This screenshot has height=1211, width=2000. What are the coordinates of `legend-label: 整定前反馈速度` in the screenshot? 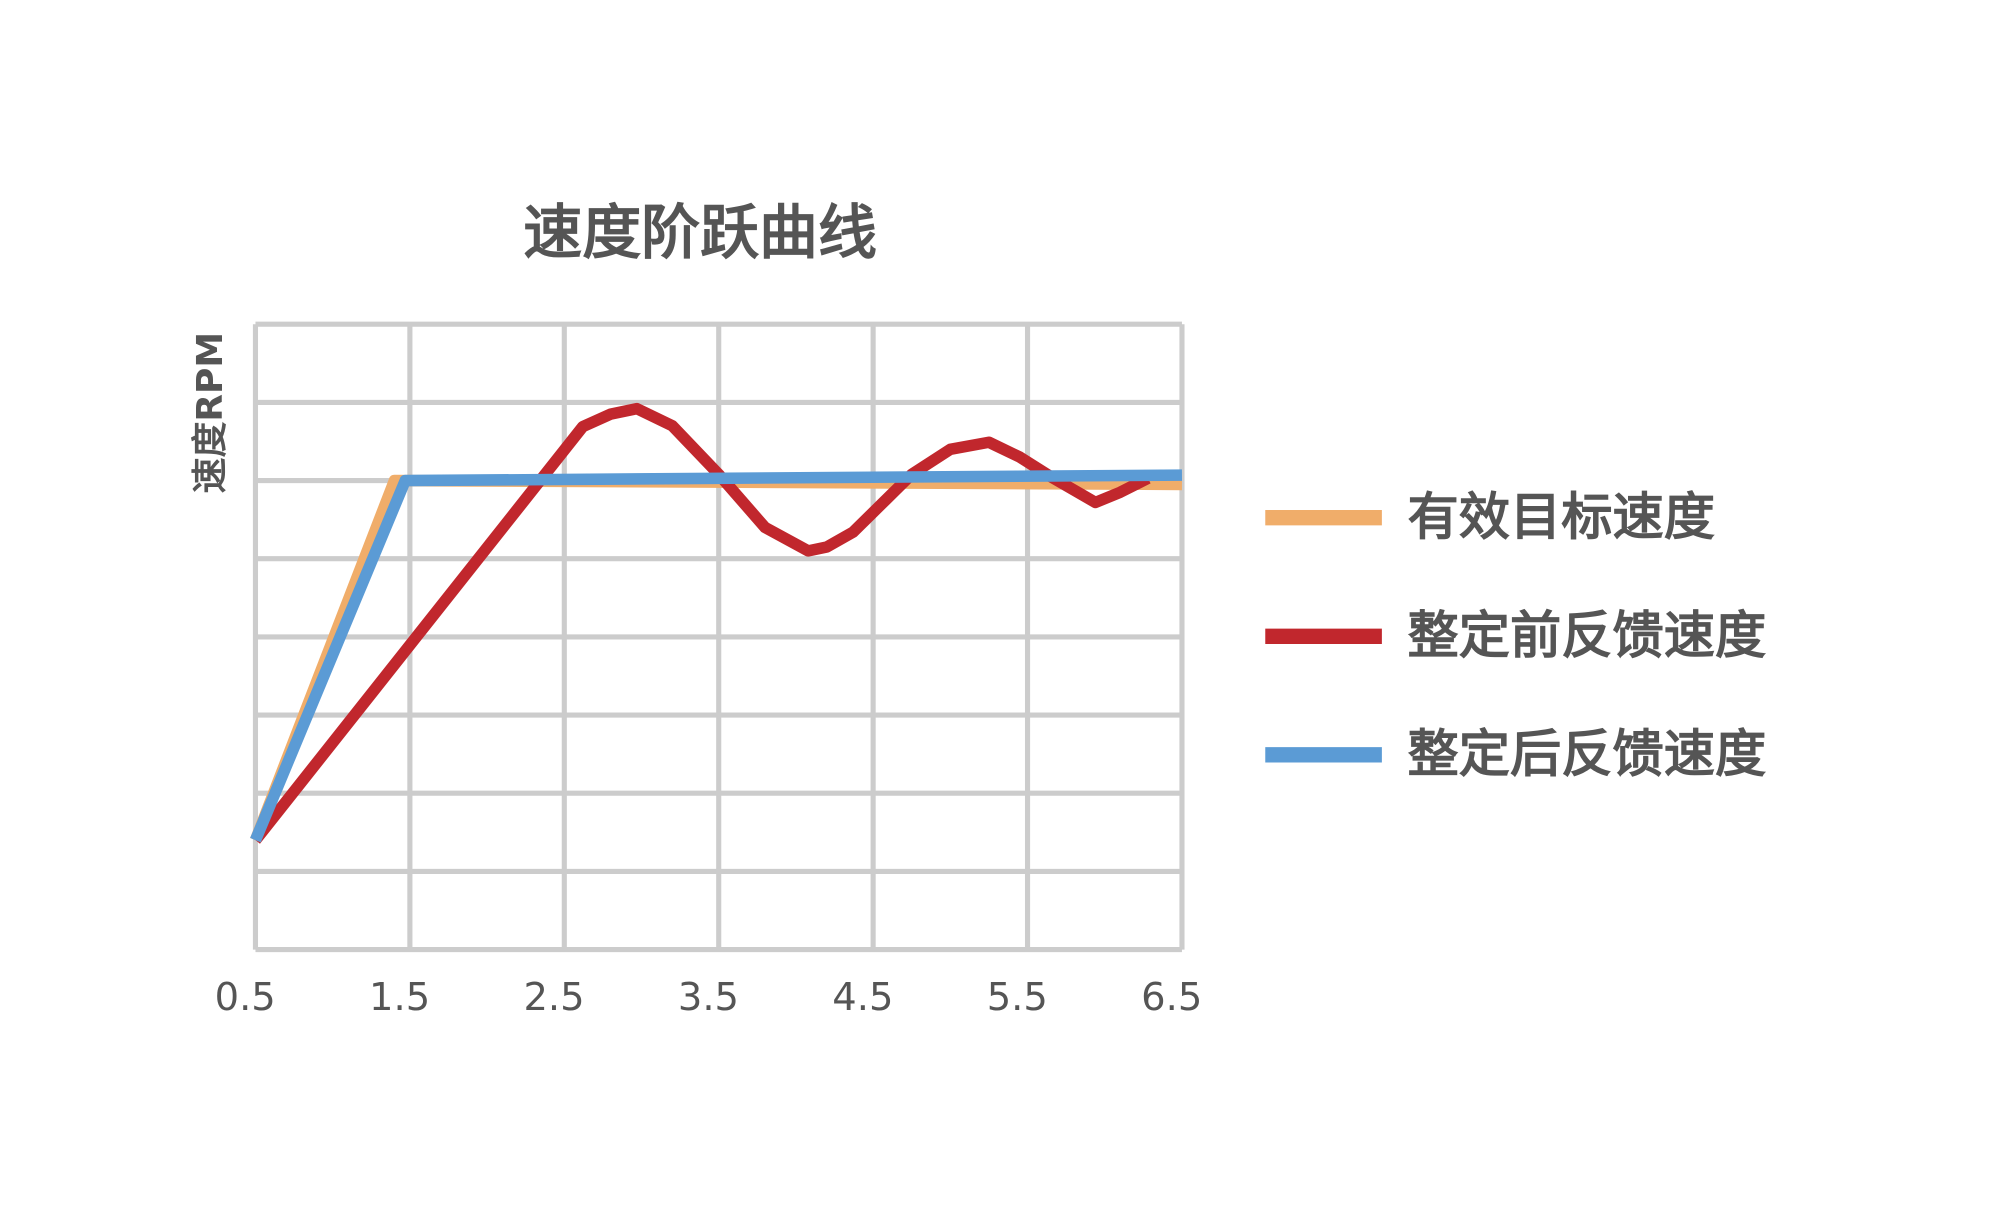 It's located at (1587, 636).